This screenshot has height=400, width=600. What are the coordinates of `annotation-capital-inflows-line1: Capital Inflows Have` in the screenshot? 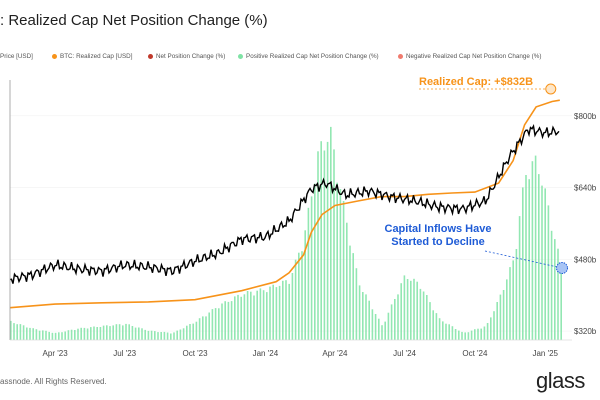 It's located at (438, 229).